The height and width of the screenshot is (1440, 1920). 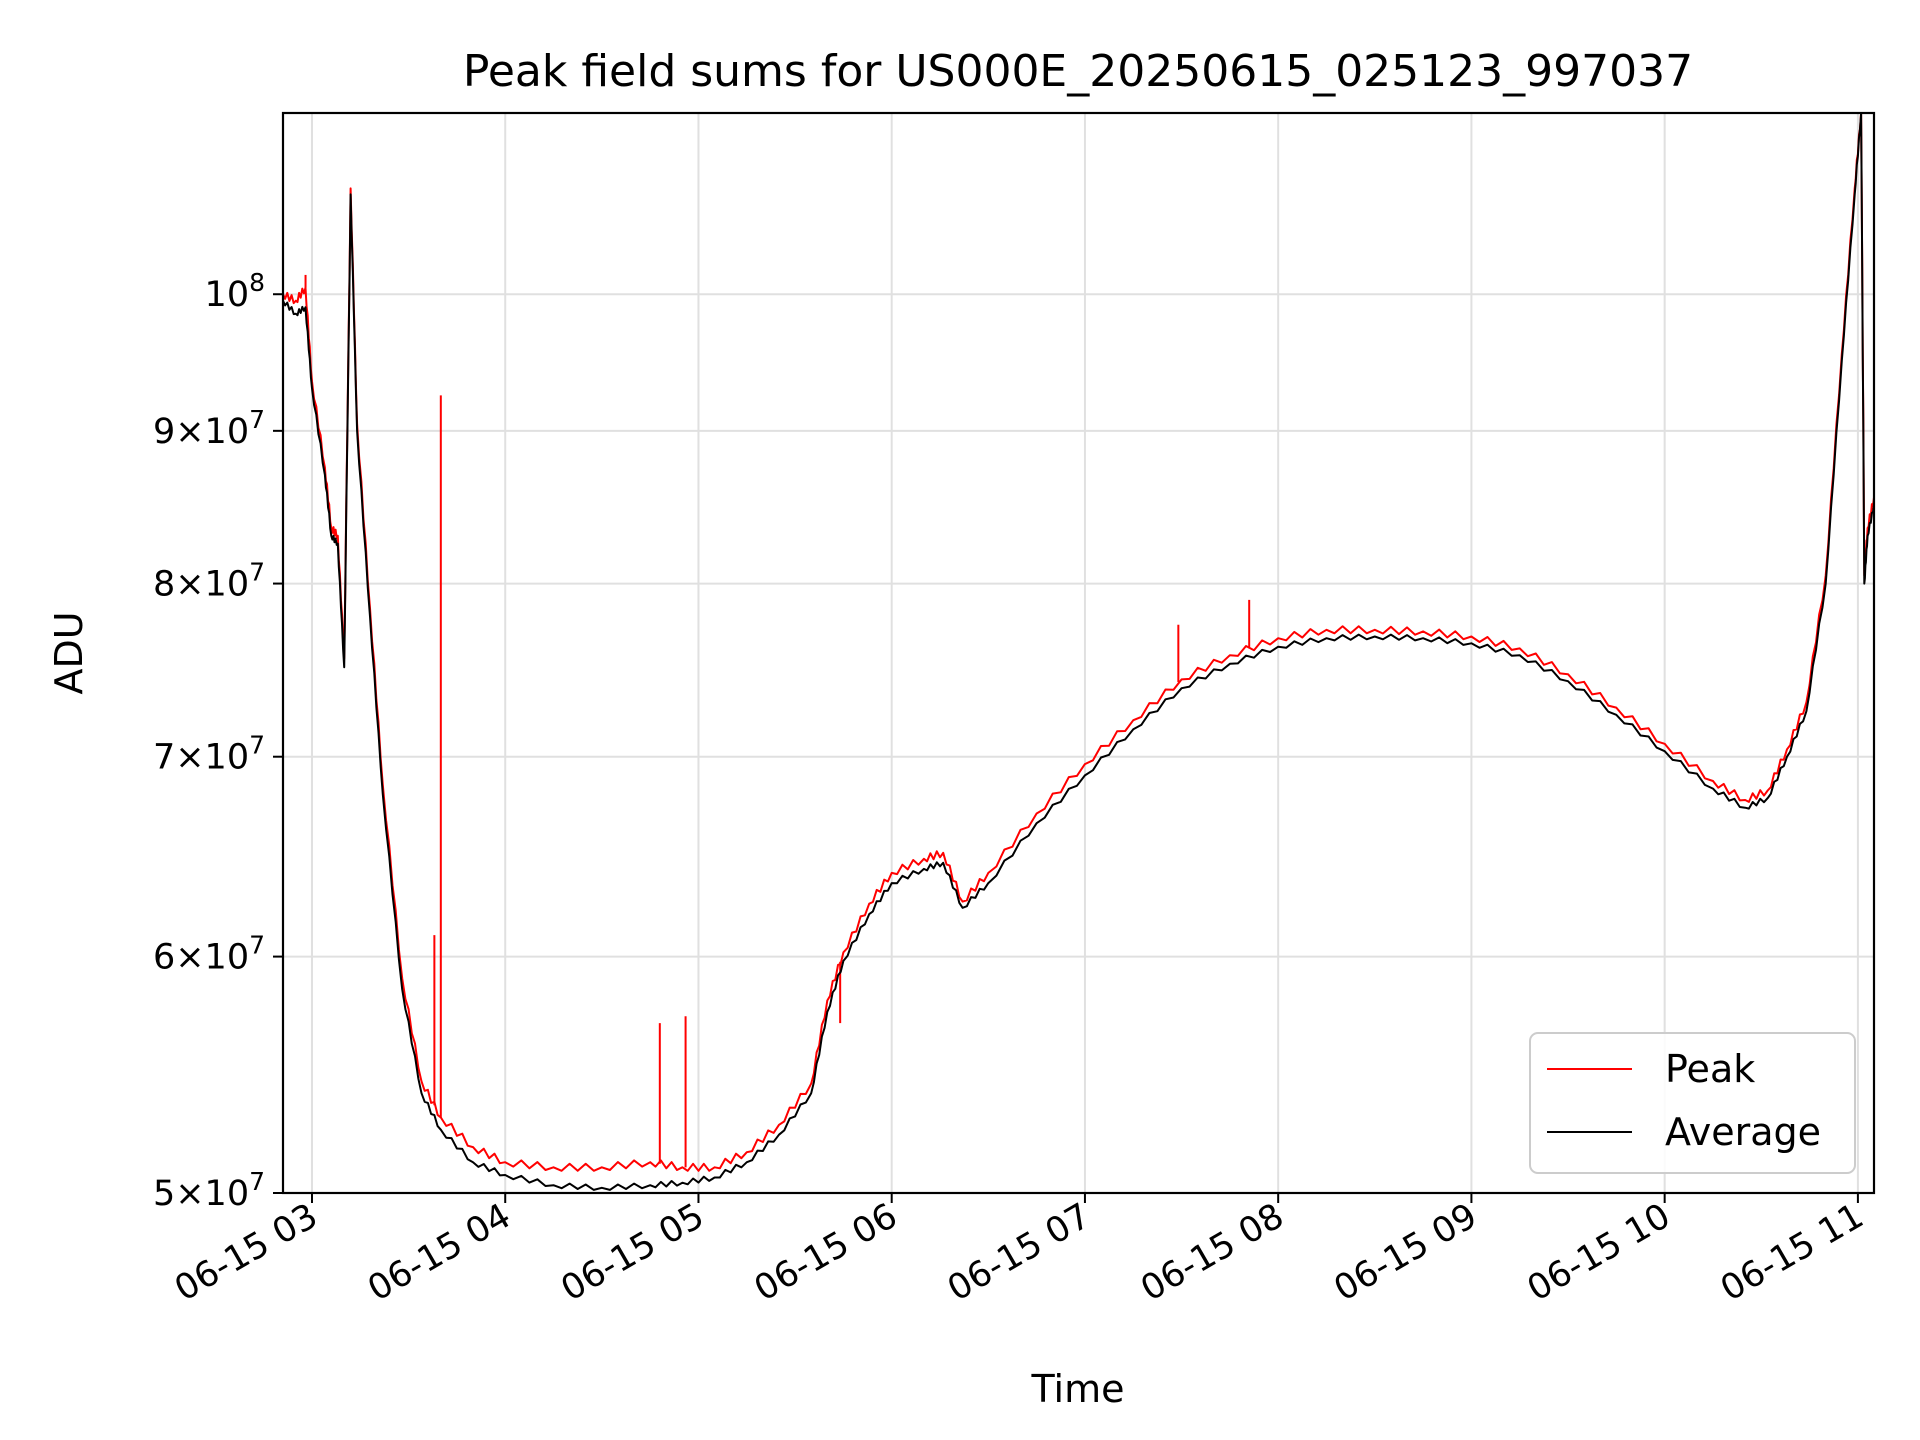 What do you see at coordinates (69, 652) in the screenshot?
I see `y-axis-label: ADU` at bounding box center [69, 652].